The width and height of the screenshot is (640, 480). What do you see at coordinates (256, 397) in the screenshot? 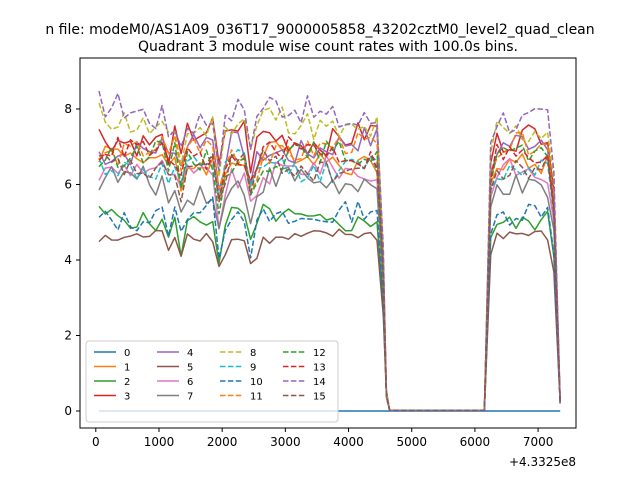
I see `legend-label-11: 11` at bounding box center [256, 397].